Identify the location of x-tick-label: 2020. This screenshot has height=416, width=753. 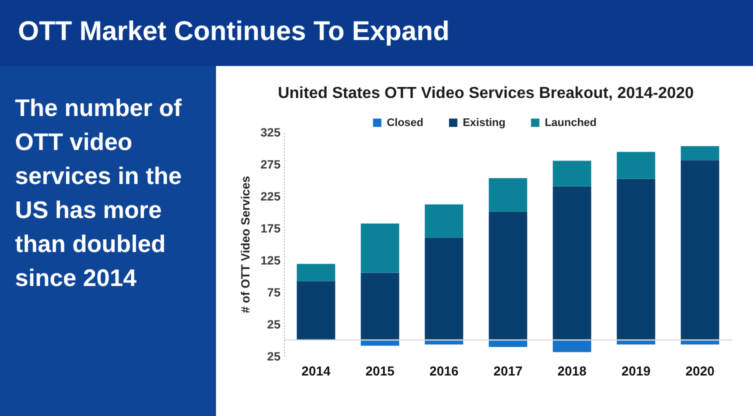
(700, 371).